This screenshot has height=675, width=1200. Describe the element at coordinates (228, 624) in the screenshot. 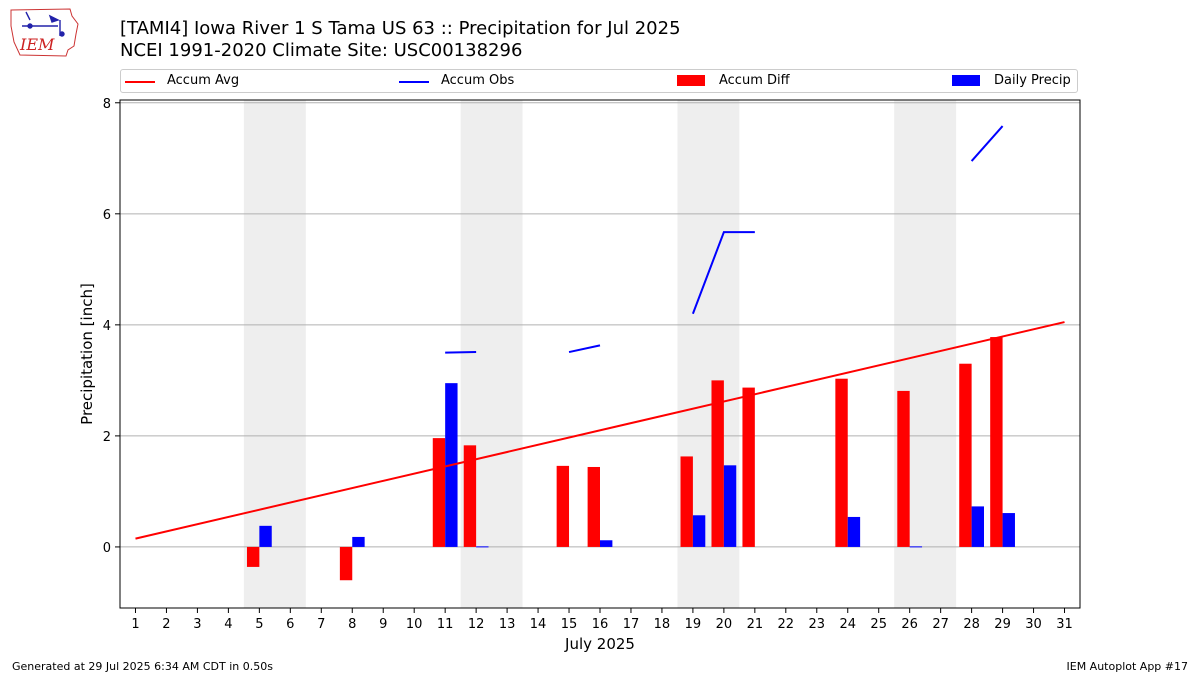

I see `x-tick-label: 4` at that location.